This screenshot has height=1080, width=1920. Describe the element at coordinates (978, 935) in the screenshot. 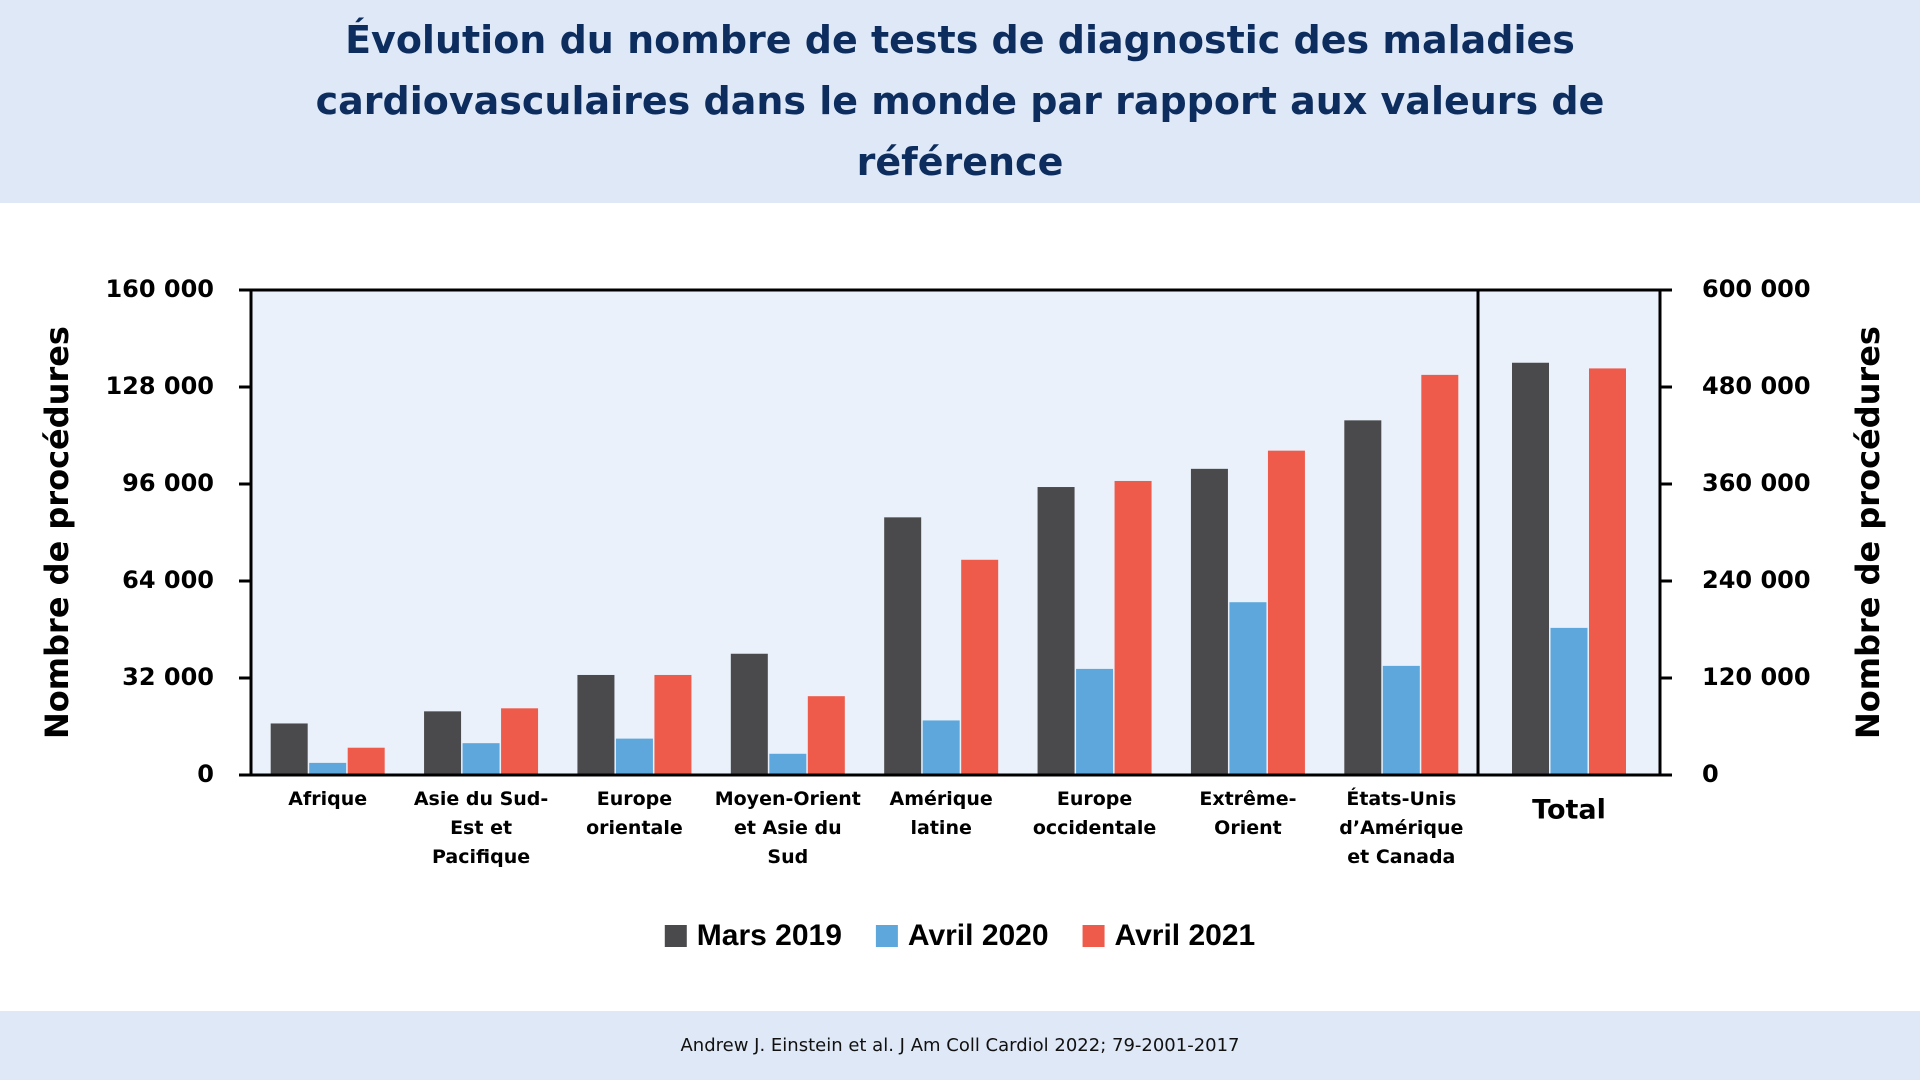

I see `legend-label: Avril 2020` at that location.